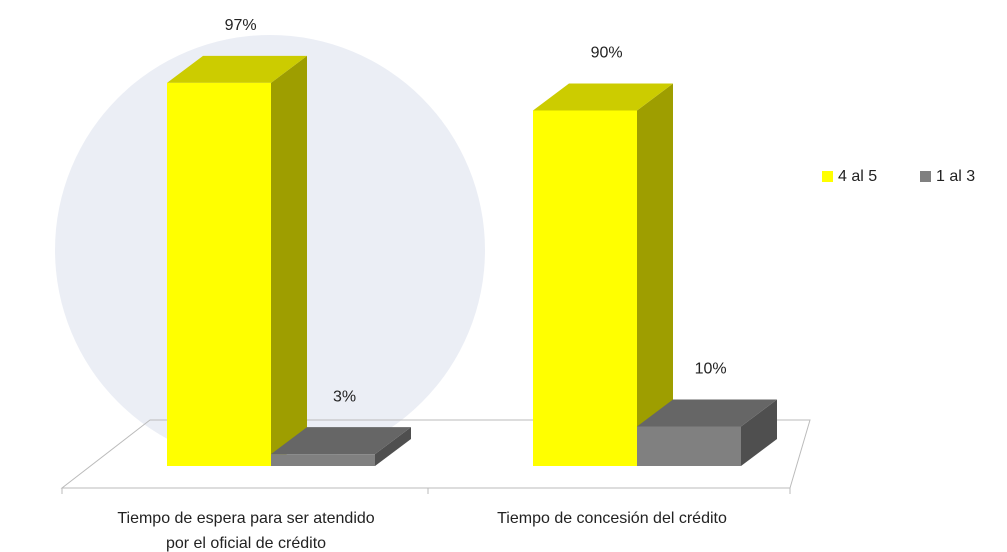 This screenshot has height=552, width=1007. What do you see at coordinates (344, 396) in the screenshot?
I see `data-label: 3%` at bounding box center [344, 396].